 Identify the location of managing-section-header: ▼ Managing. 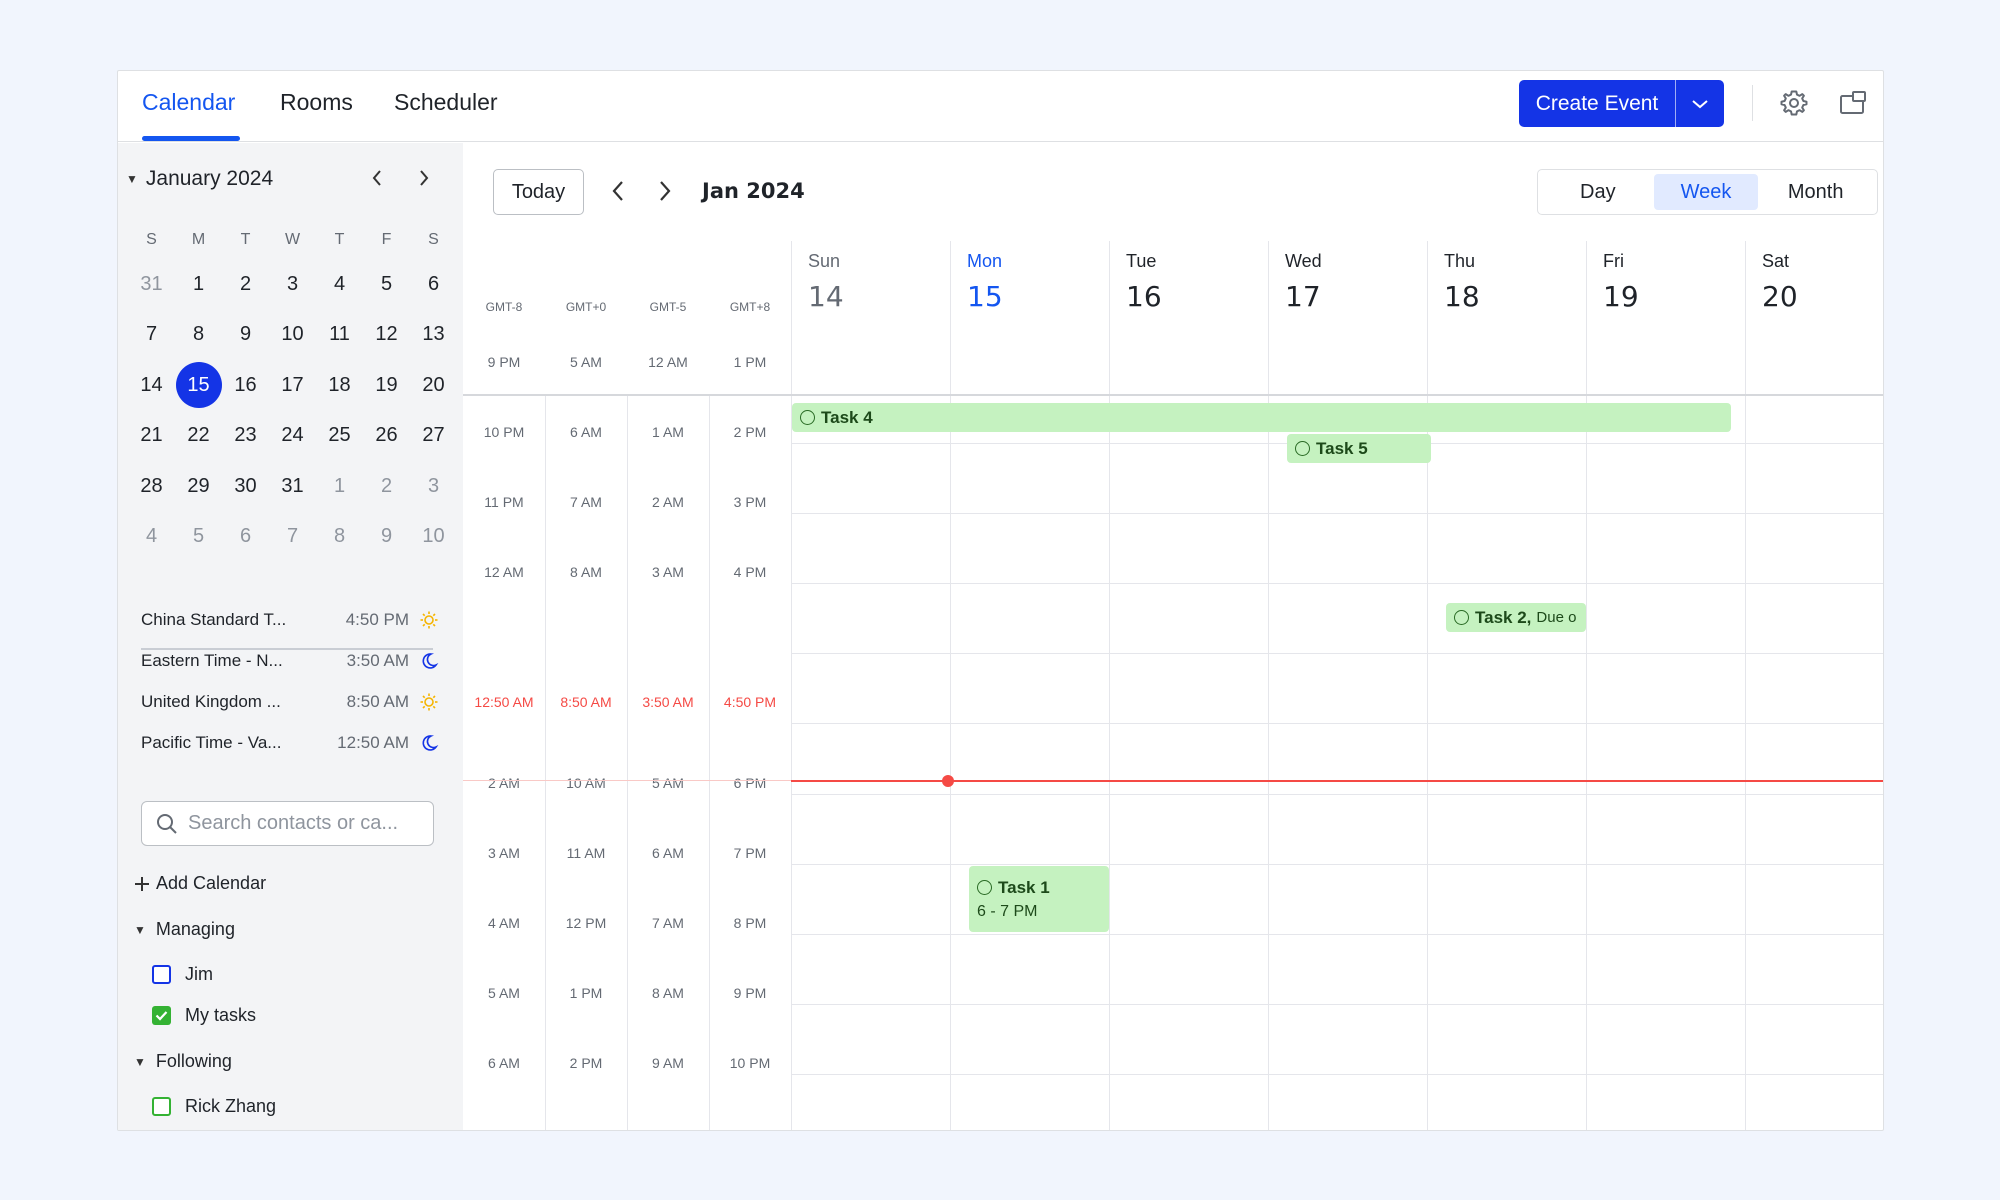
(184, 929).